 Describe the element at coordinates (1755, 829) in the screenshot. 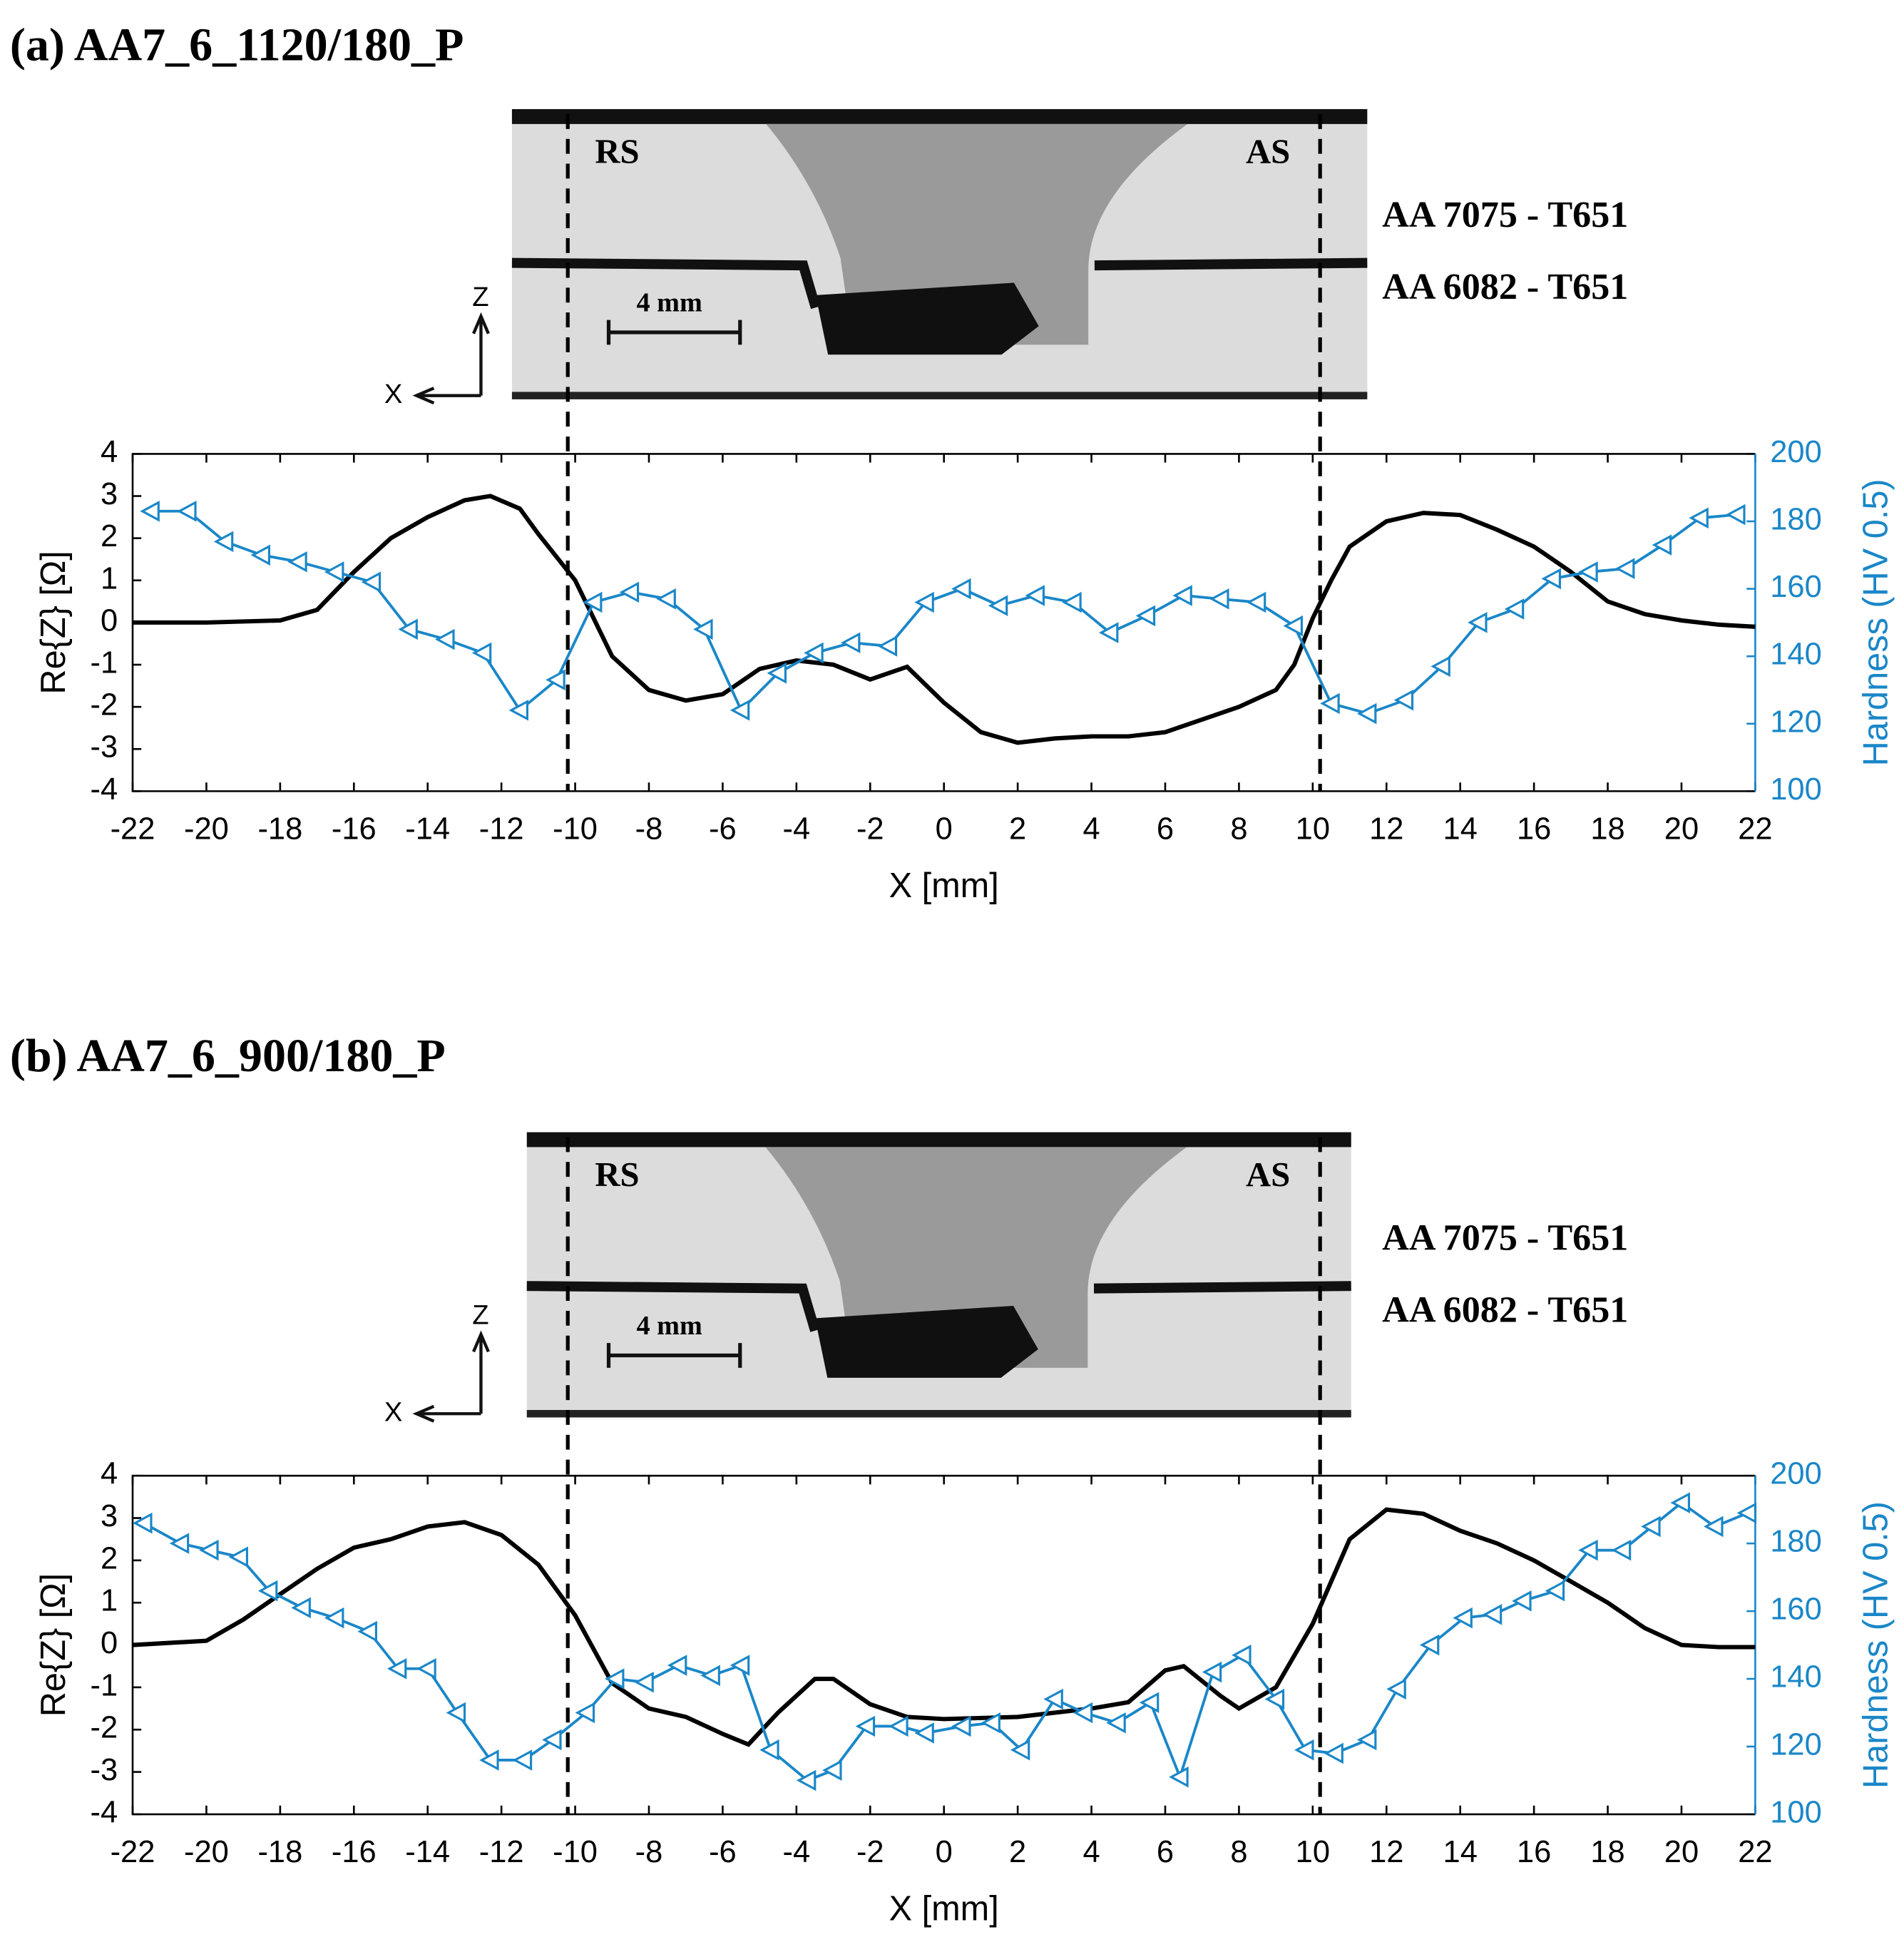

I see `x-tick-label: 22` at that location.